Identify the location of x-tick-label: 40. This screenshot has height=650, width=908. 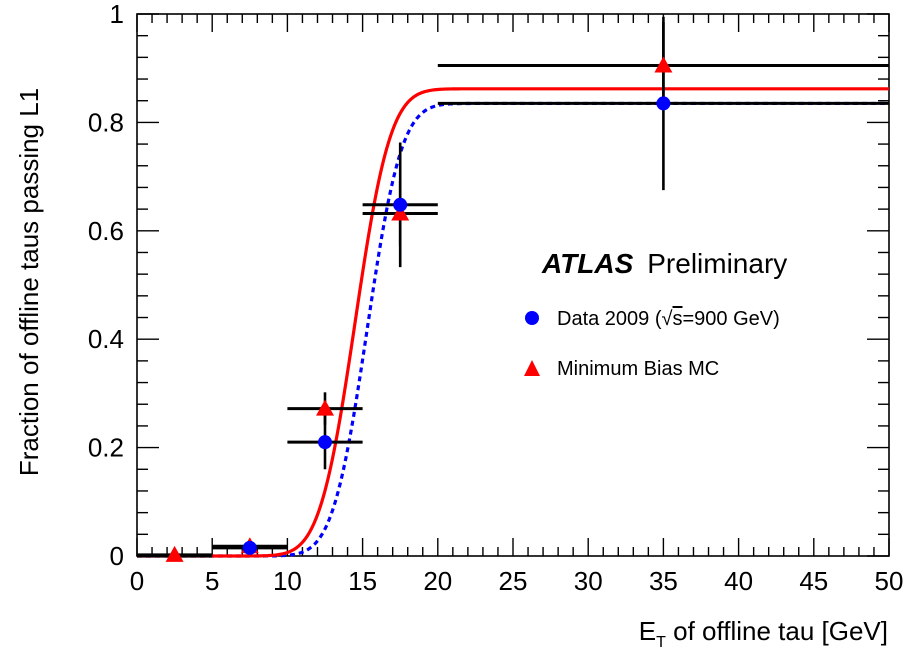
(738, 581).